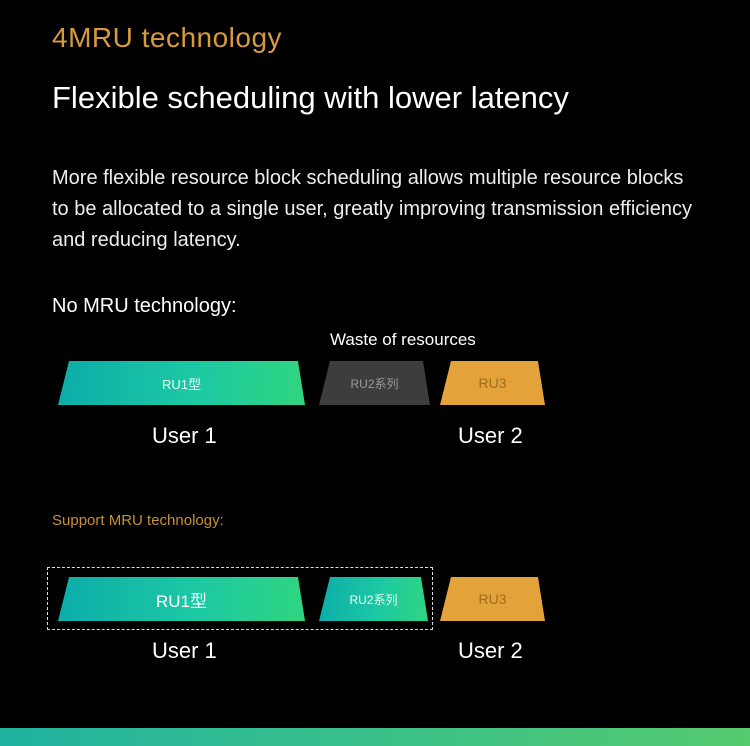 The height and width of the screenshot is (746, 750). I want to click on block-ru2-mru: RU2系列, so click(373, 599).